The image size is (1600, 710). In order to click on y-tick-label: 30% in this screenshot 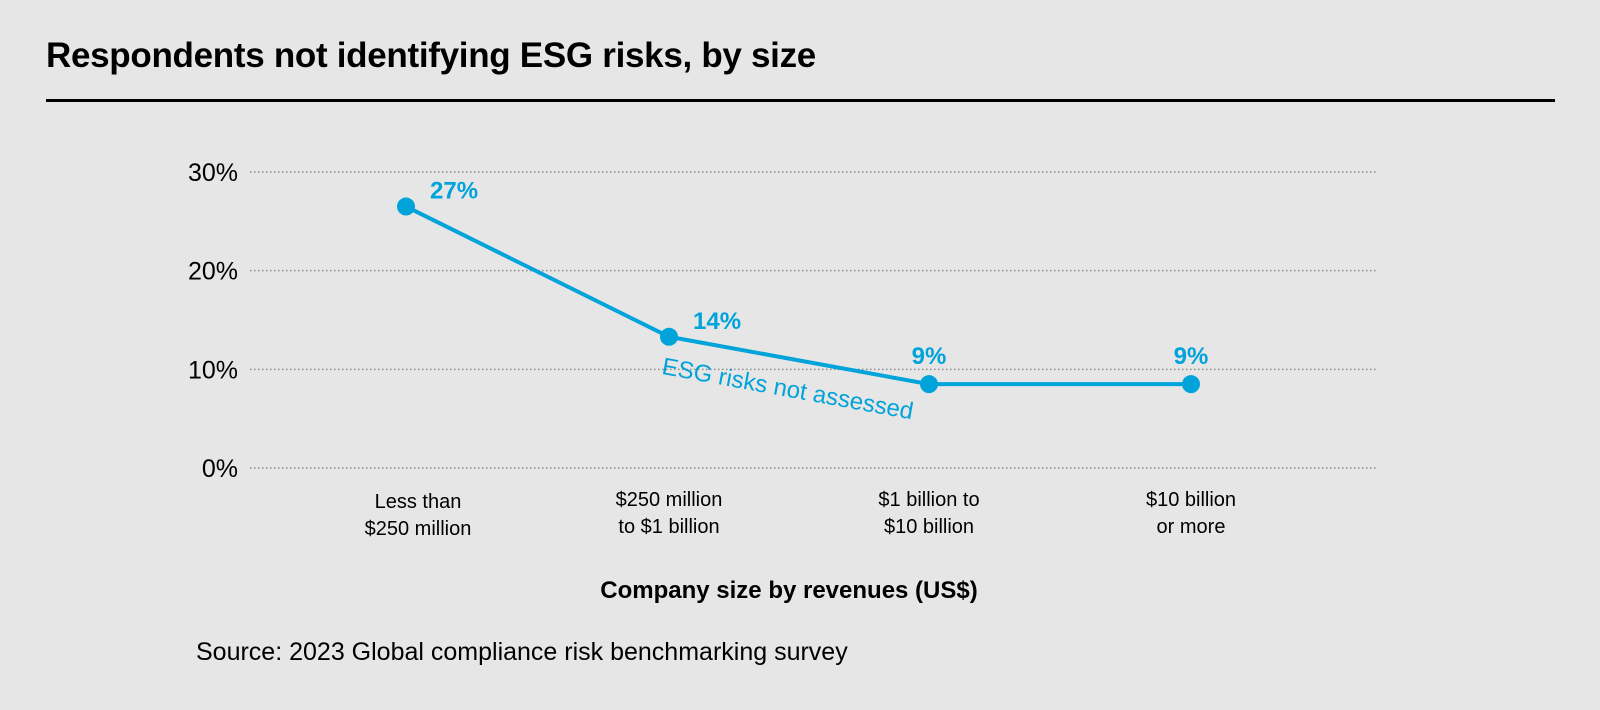, I will do `click(213, 173)`.